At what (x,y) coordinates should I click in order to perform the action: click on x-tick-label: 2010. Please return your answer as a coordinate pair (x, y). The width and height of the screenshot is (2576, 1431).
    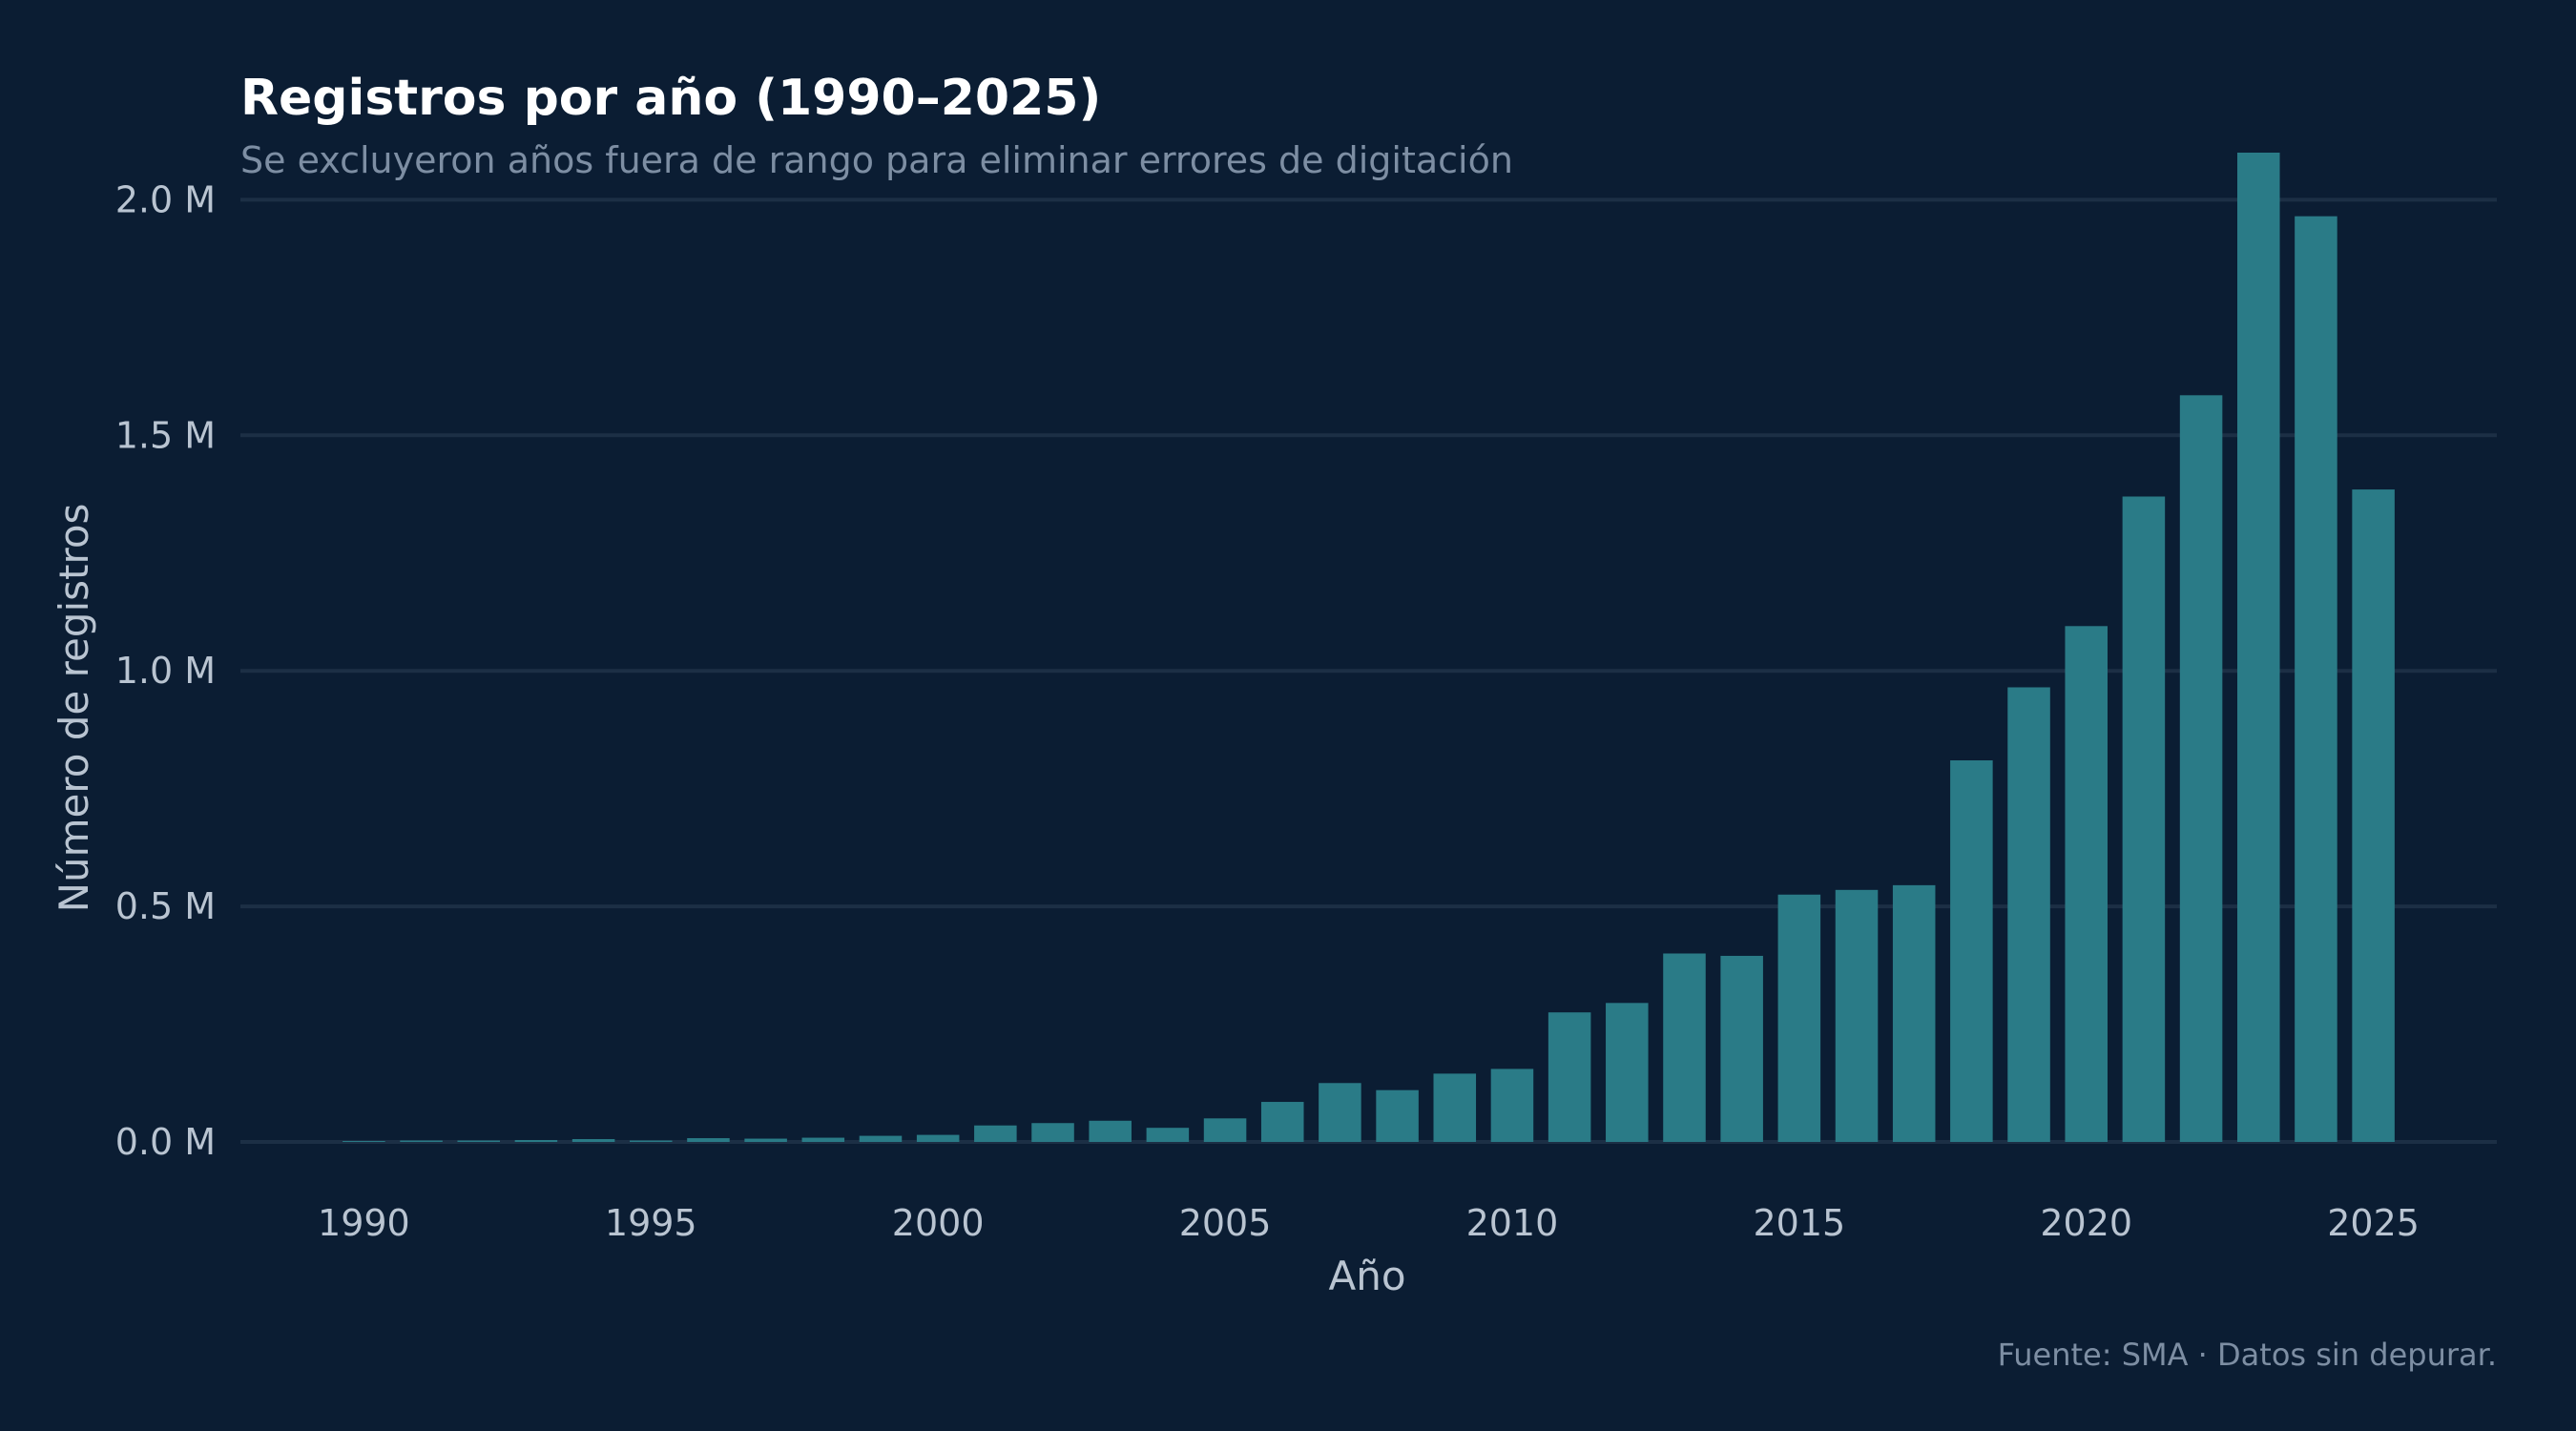
    Looking at the image, I should click on (1512, 1223).